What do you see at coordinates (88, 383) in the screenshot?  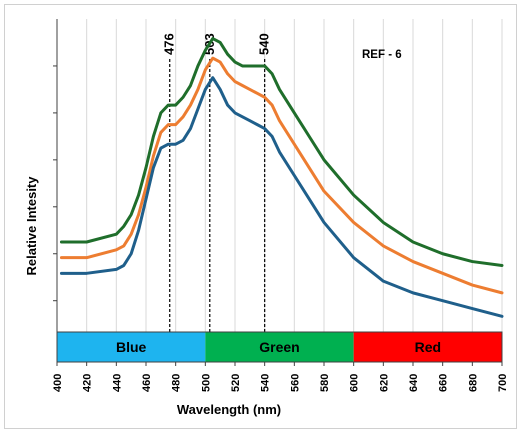 I see `x-tick-label: 420` at bounding box center [88, 383].